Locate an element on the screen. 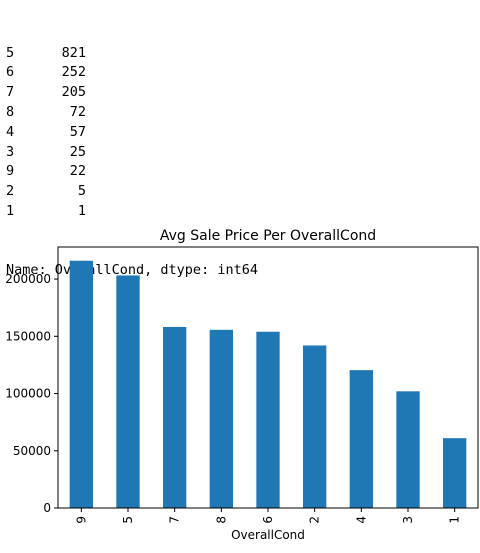  x-tick-label: 9 is located at coordinates (81, 520).